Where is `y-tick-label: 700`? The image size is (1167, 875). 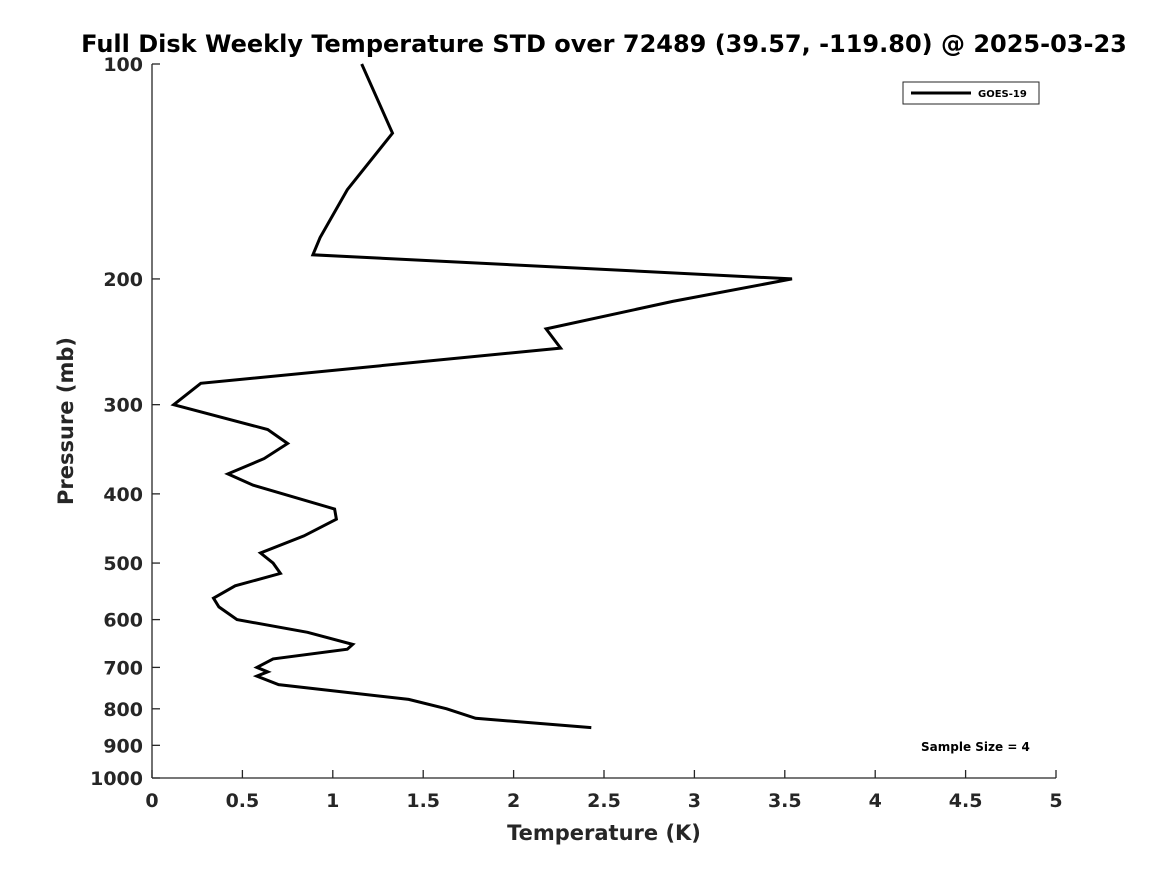 y-tick-label: 700 is located at coordinates (123, 668).